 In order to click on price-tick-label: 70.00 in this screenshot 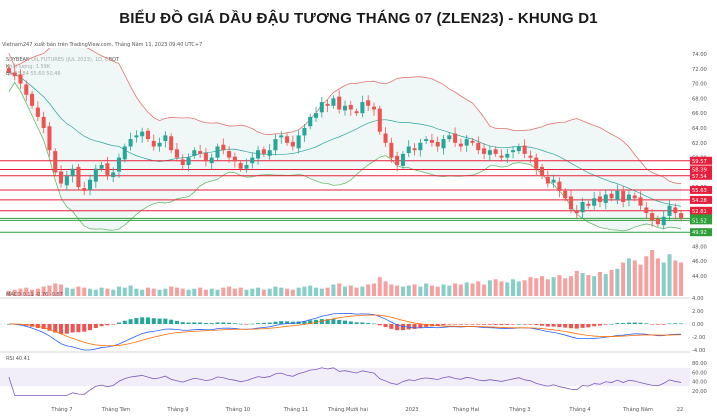, I will do `click(699, 85)`.